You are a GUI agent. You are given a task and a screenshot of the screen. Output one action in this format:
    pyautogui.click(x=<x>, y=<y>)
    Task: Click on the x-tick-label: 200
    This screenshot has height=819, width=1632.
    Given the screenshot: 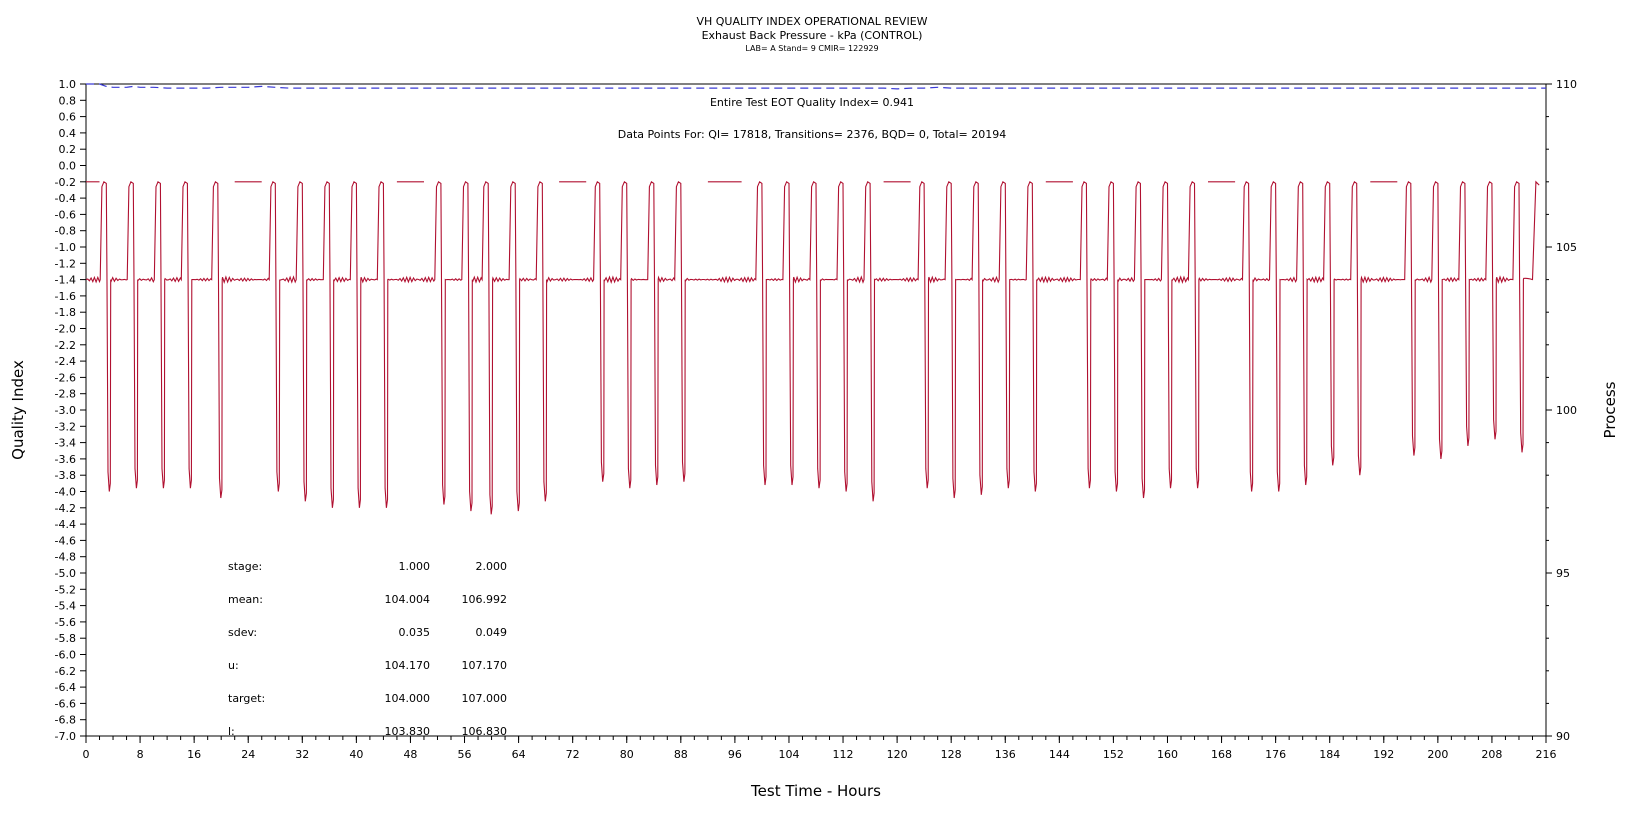 What is the action you would take?
    pyautogui.click(x=1437, y=754)
    